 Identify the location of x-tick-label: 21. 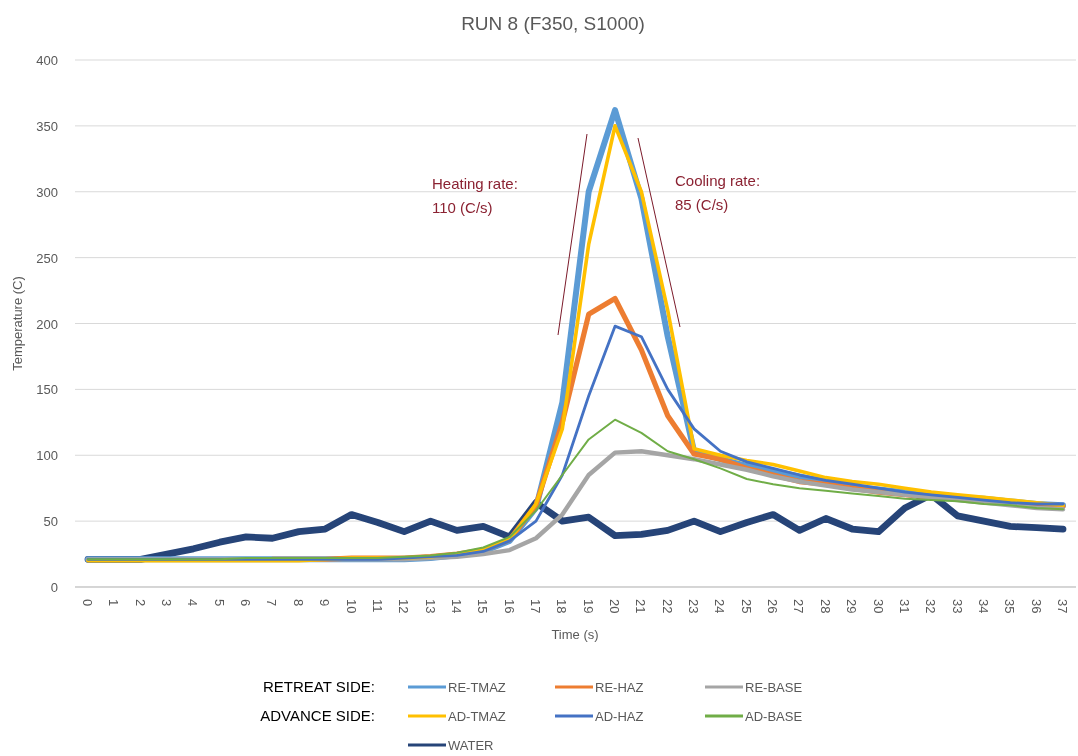
(641, 606).